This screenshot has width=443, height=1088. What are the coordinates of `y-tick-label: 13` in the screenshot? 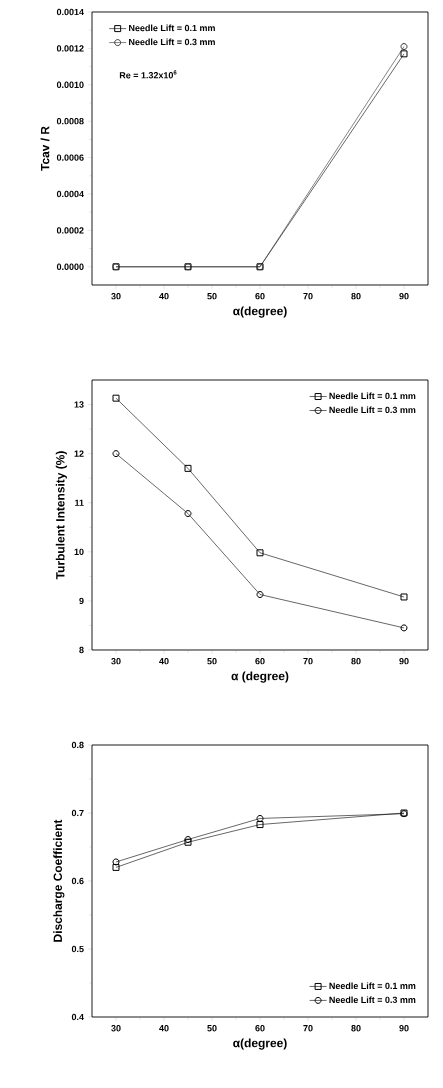 It's located at (79, 404).